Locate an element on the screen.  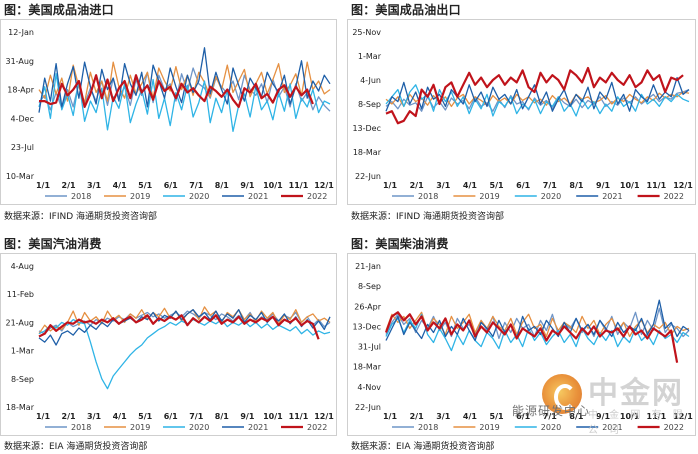
y-tick-label: 4-Aug is located at coordinates (22, 266).